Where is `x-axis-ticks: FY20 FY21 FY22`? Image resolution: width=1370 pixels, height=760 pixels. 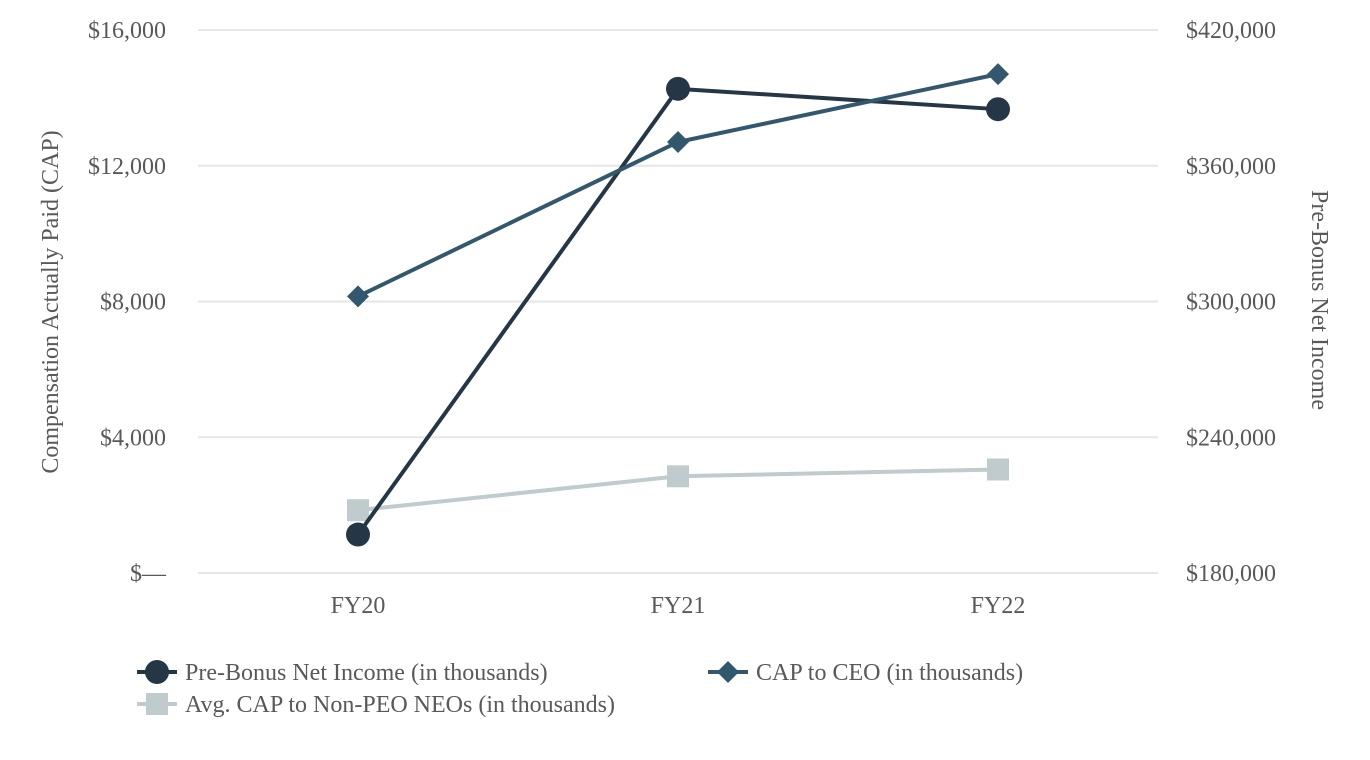
x-axis-ticks: FY20 FY21 FY22 is located at coordinates (678, 606).